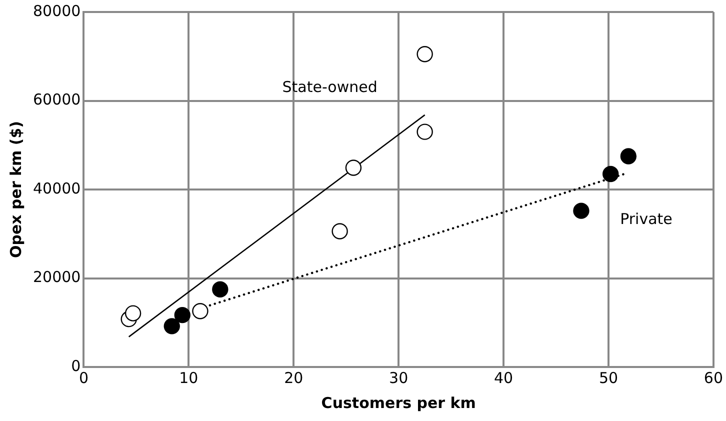 The image size is (726, 421). Describe the element at coordinates (714, 377) in the screenshot. I see `x-tick-label: 60` at that location.